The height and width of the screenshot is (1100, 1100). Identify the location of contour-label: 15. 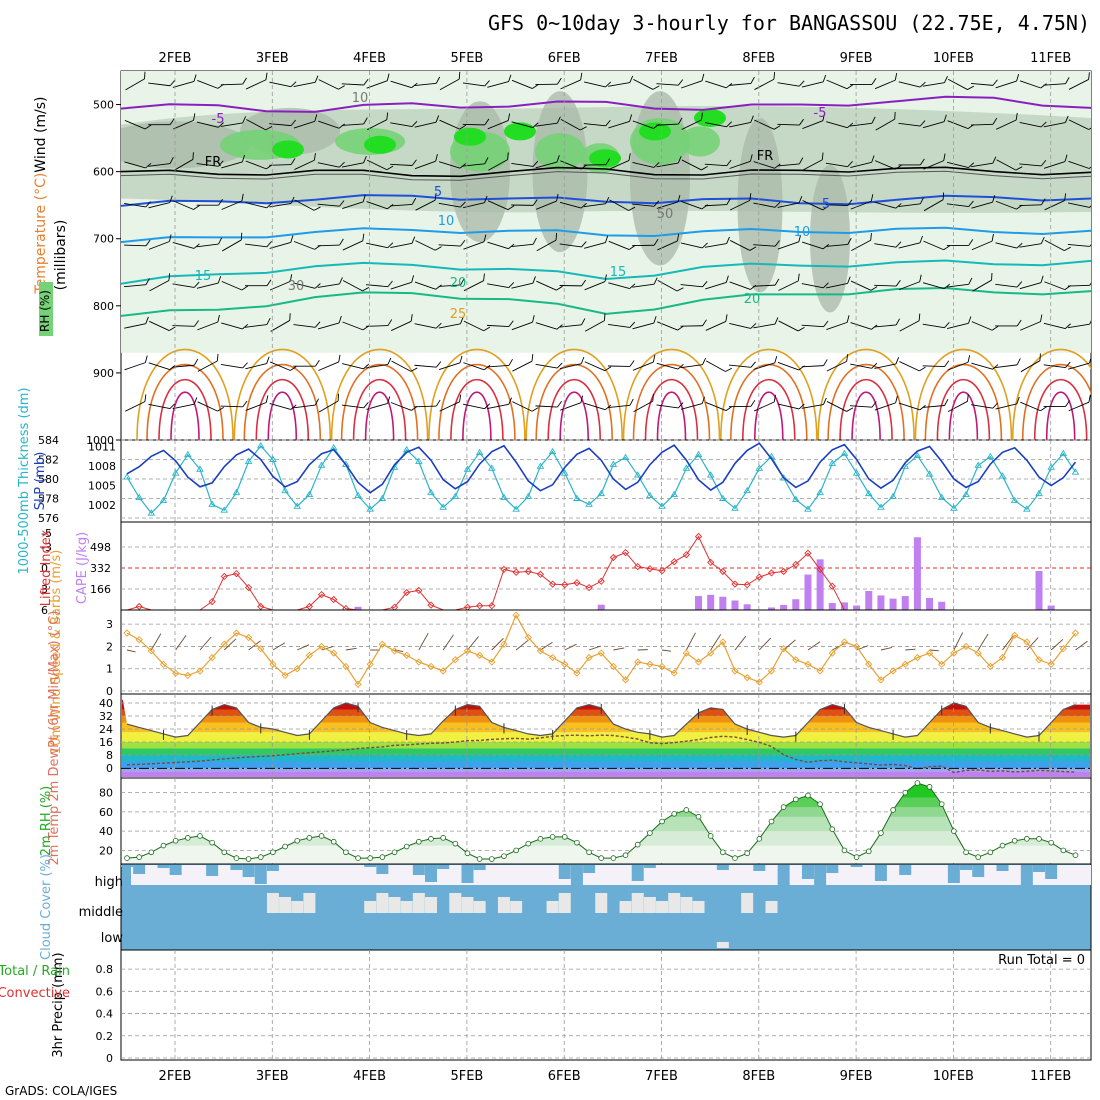
(618, 272).